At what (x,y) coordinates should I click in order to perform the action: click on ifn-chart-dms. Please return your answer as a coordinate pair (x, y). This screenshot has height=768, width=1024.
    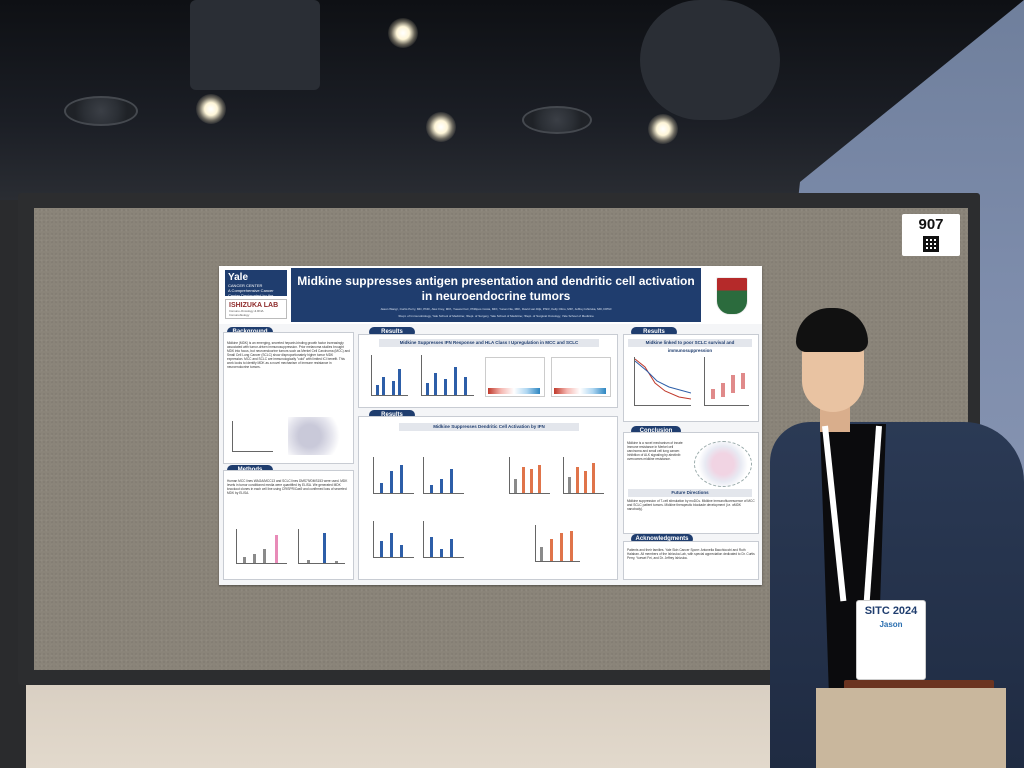
    Looking at the image, I should click on (389, 375).